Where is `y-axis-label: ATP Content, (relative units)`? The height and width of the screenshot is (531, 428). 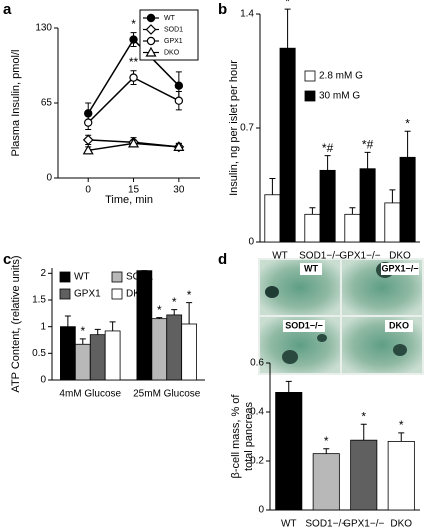
y-axis-label: ATP Content, (relative units) is located at coordinates (16, 323).